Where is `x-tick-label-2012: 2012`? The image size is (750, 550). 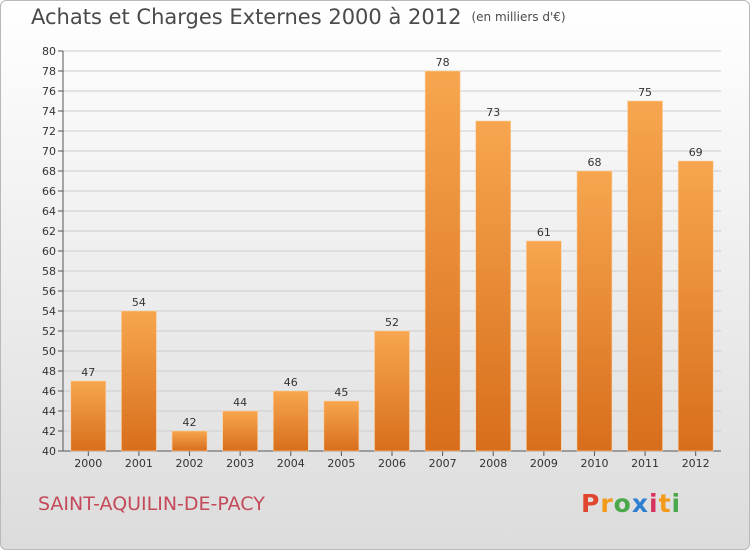
x-tick-label-2012: 2012 is located at coordinates (696, 463).